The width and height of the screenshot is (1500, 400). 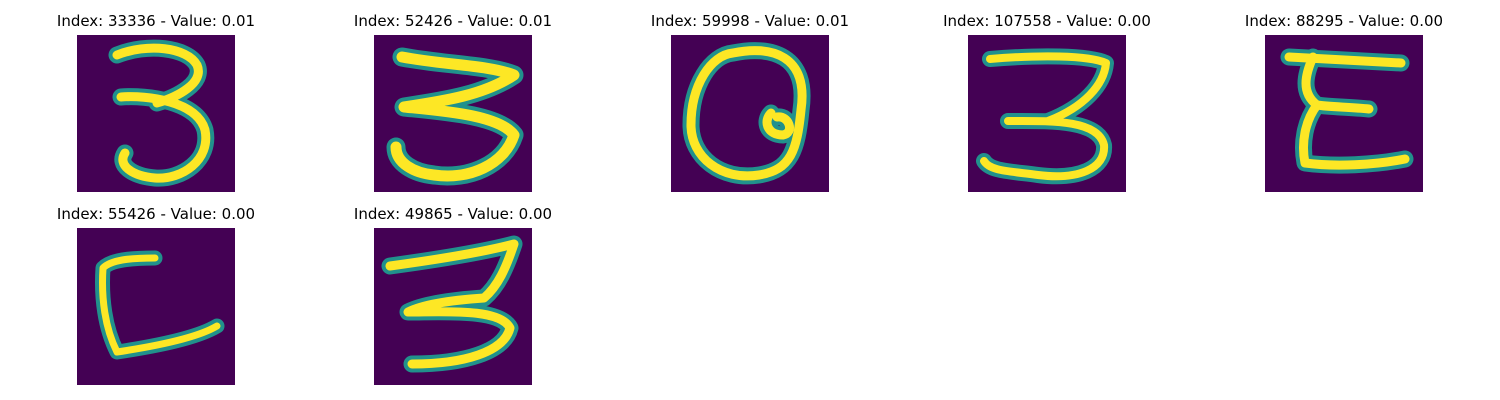 What do you see at coordinates (156, 21) in the screenshot?
I see `panel-title-1: Index: 33336 - Value: 0.01` at bounding box center [156, 21].